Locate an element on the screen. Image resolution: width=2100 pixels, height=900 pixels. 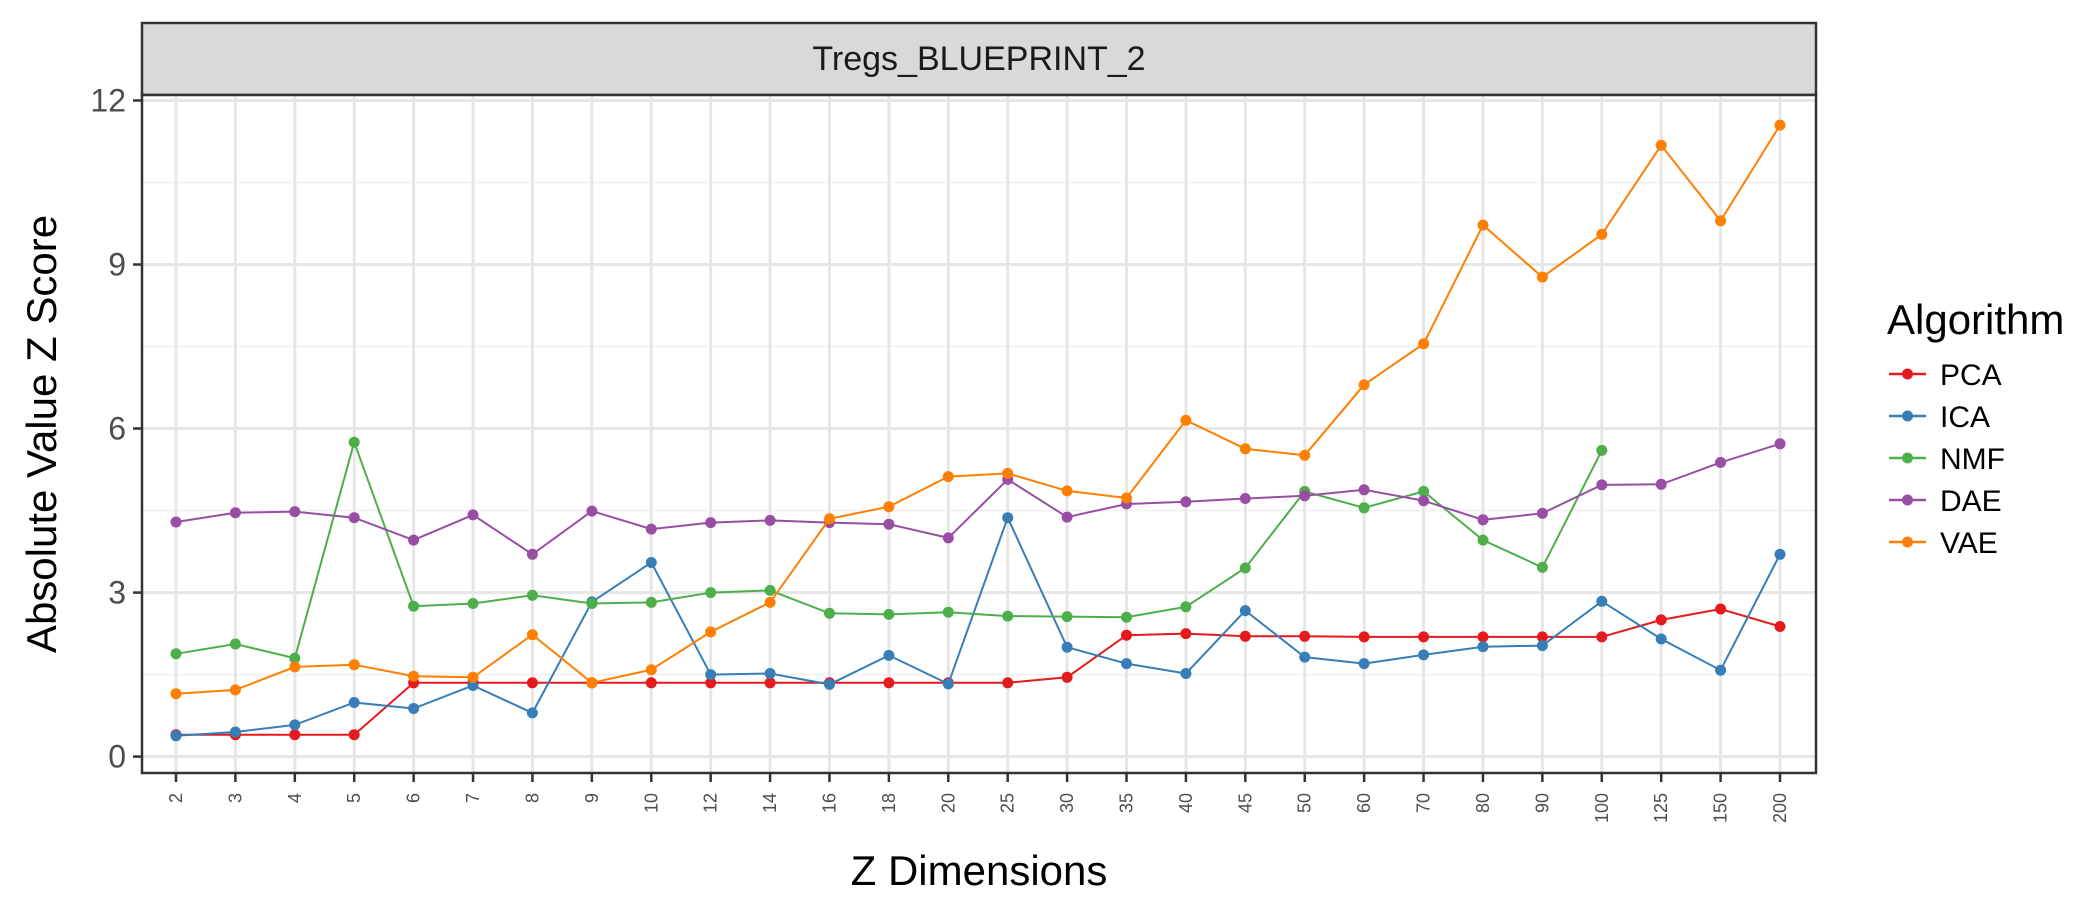
y-axis-title: Absolute Value Z Score is located at coordinates (41, 434).